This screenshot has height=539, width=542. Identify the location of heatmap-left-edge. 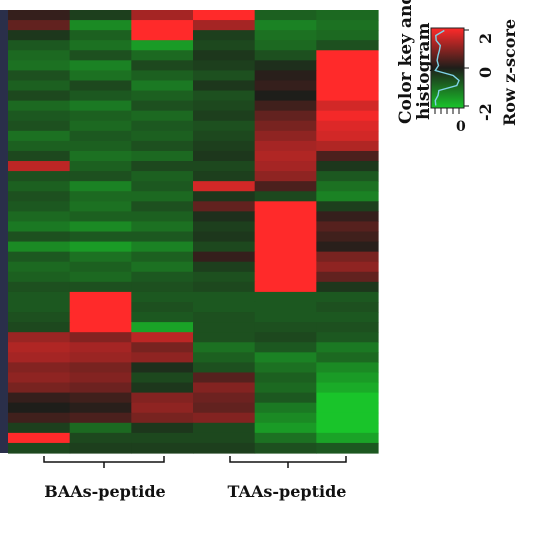
(4, 231).